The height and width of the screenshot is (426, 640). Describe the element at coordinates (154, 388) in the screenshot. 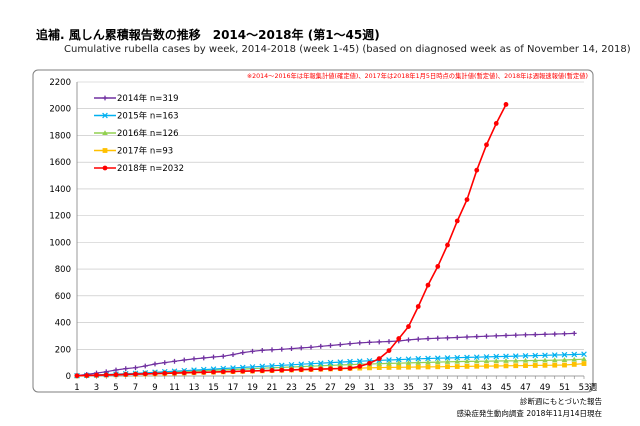

I see `x-tick-label: 9` at that location.